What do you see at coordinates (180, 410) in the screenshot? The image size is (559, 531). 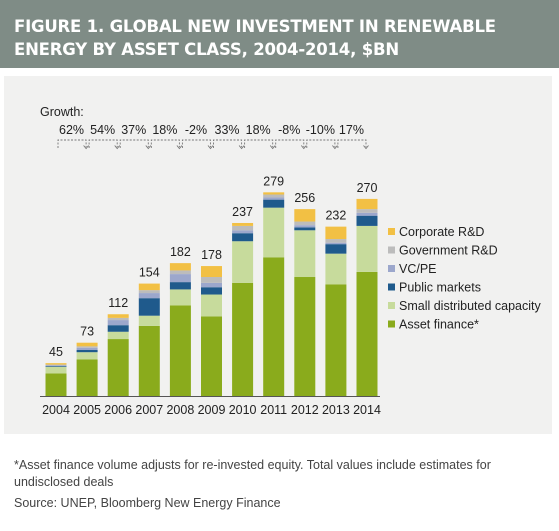 I see `x-tick-label: 2008` at bounding box center [180, 410].